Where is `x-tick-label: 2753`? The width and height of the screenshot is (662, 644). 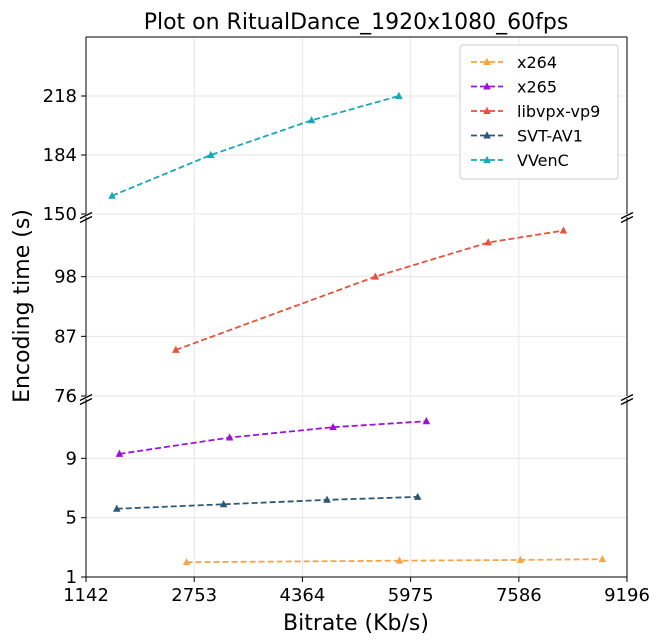
x-tick-label: 2753 is located at coordinates (194, 595).